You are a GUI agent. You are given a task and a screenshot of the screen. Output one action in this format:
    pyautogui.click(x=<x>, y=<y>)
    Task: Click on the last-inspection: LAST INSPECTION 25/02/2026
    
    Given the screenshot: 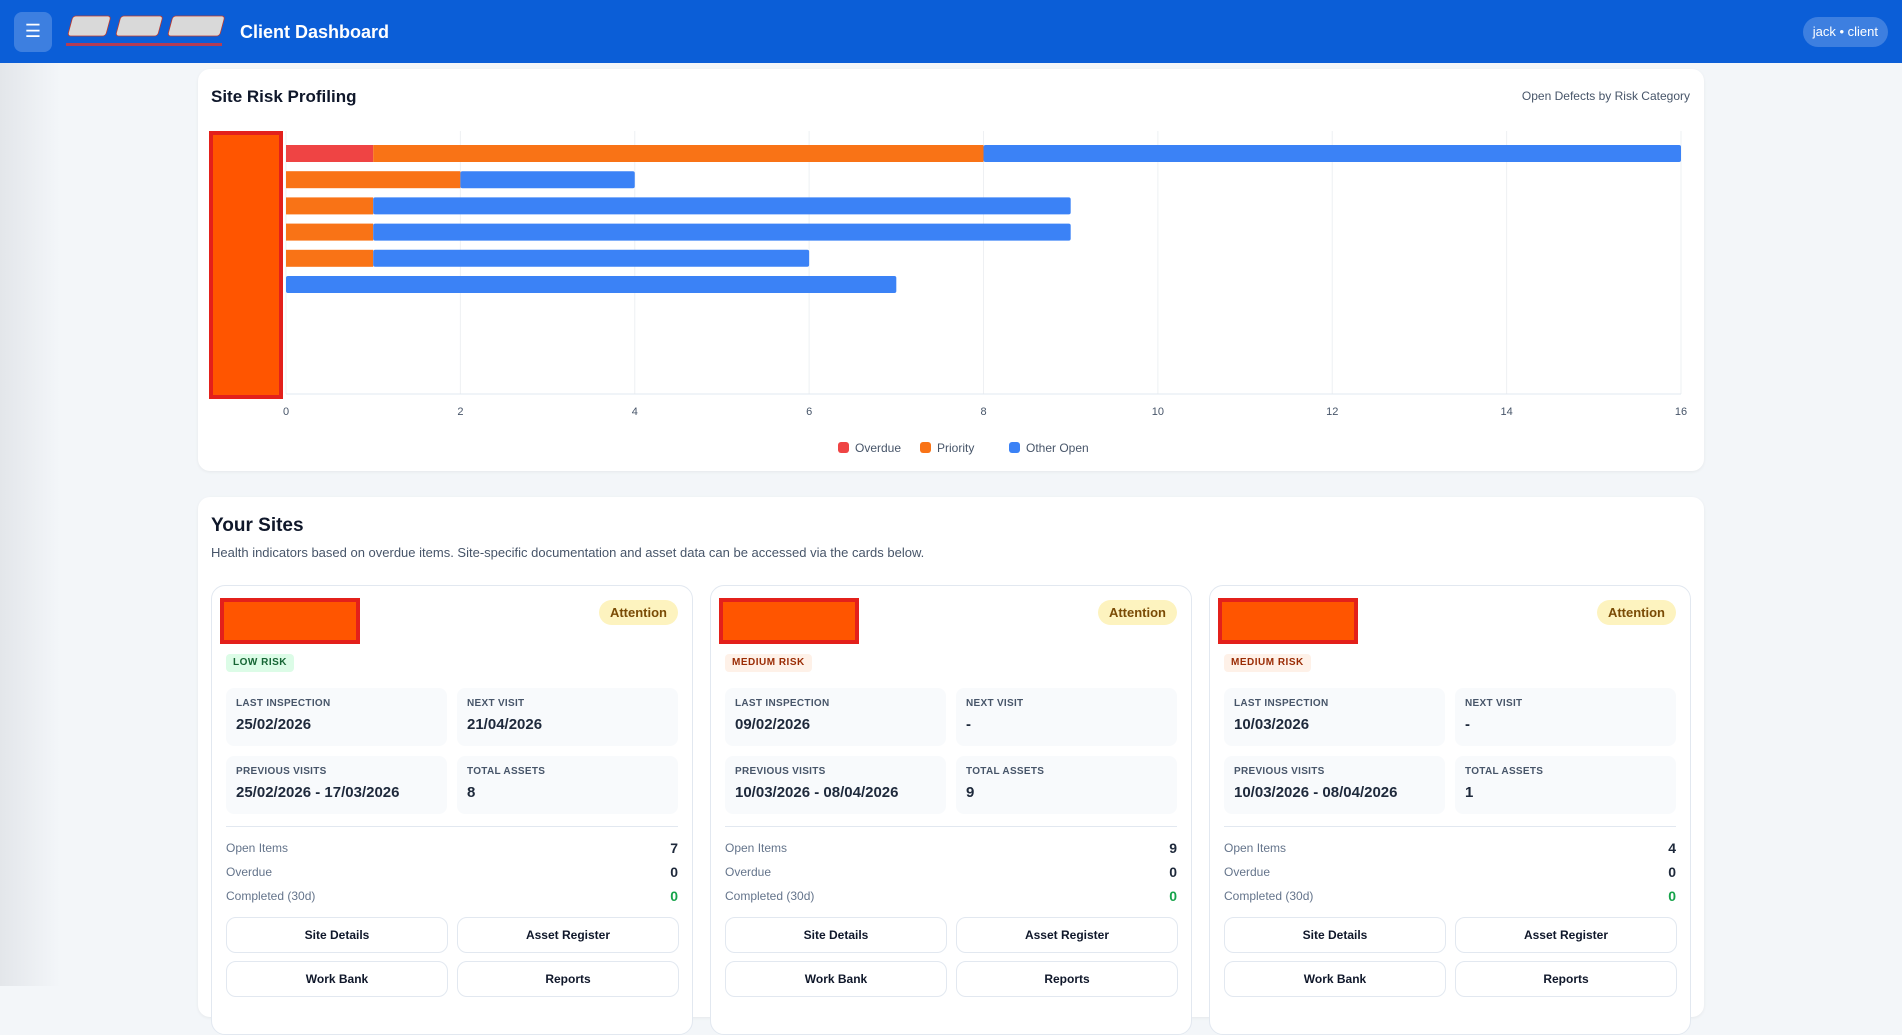 What is the action you would take?
    pyautogui.click(x=336, y=717)
    